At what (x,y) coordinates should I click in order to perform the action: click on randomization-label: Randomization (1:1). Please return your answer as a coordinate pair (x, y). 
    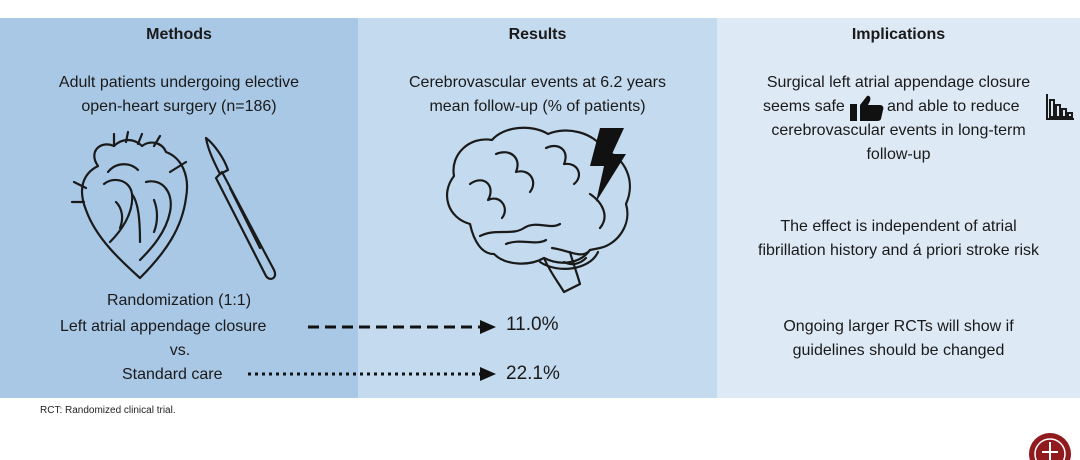
    Looking at the image, I should click on (179, 300).